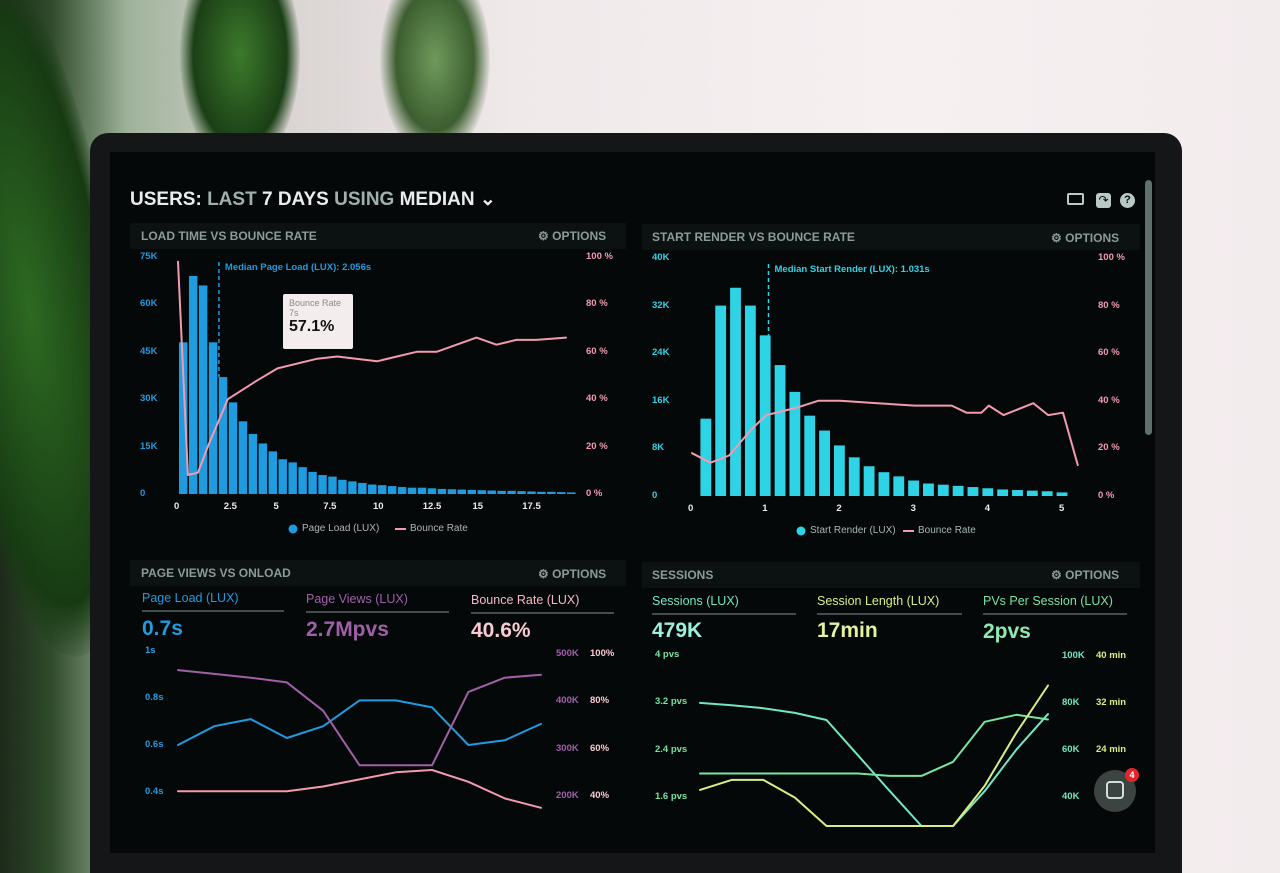 The width and height of the screenshot is (1280, 873). I want to click on y-tick-label: 60K, so click(149, 304).